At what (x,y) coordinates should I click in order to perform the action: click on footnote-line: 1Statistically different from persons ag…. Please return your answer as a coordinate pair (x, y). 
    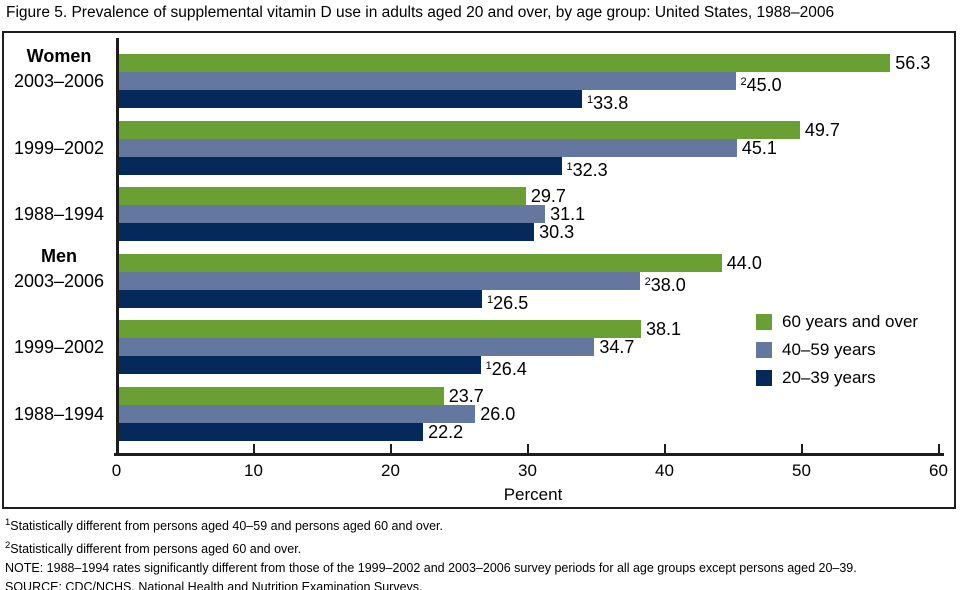
    Looking at the image, I should click on (431, 524).